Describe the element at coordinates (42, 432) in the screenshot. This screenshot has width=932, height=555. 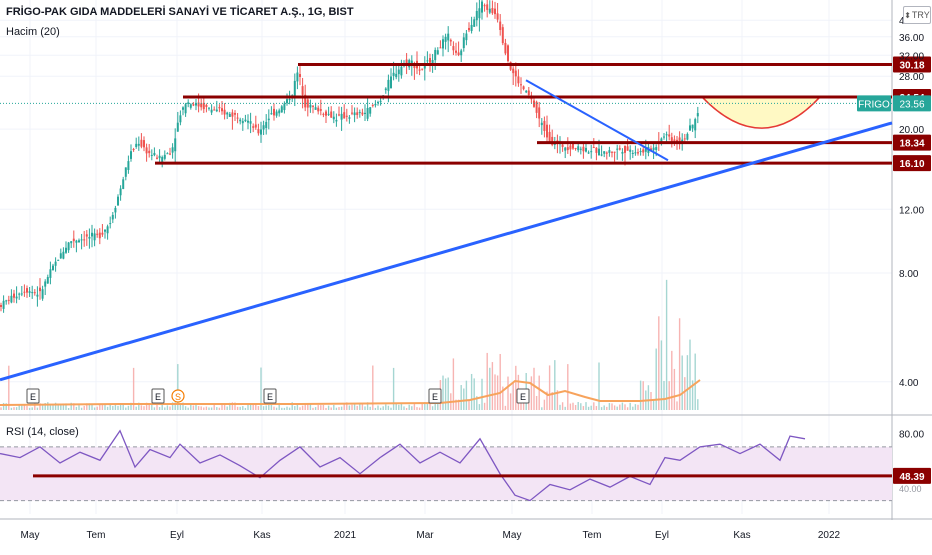
I see `rsi-indicator-label: RSI (14, close)` at that location.